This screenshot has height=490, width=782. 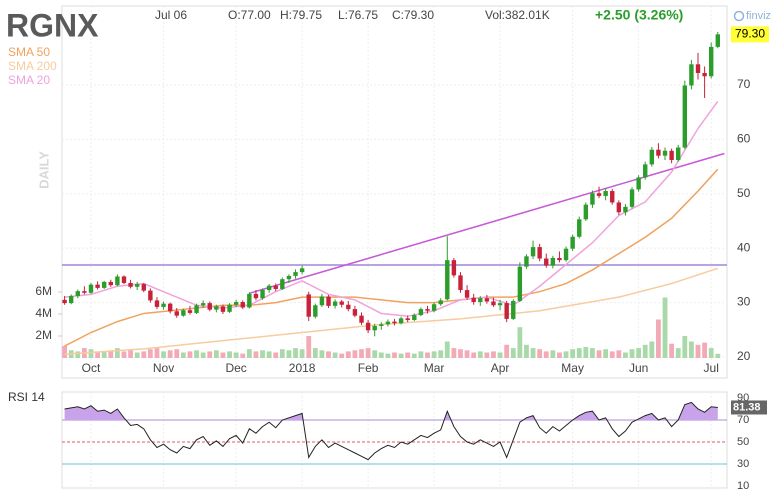 What do you see at coordinates (302, 368) in the screenshot?
I see `x-tick-label: 2018` at bounding box center [302, 368].